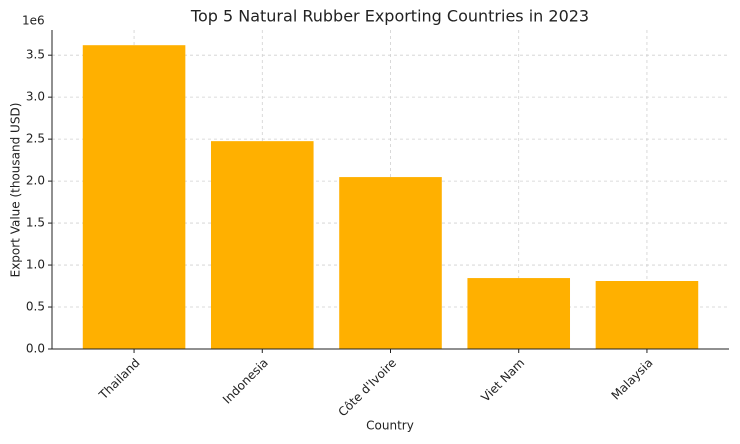  I want to click on y-tick-label: 2.5, so click(35, 139).